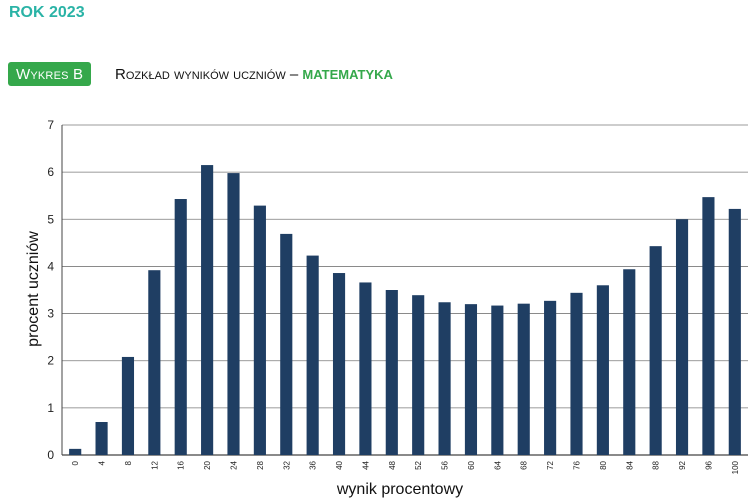 This screenshot has width=756, height=499. Describe the element at coordinates (339, 464) in the screenshot. I see `x-tick-label: 40` at that location.